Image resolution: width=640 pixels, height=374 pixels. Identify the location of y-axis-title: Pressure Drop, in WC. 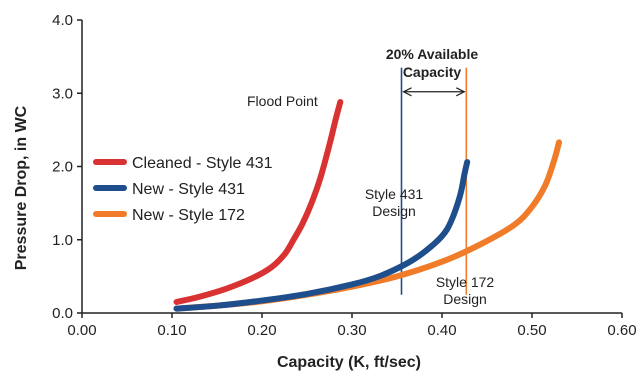
(21, 187).